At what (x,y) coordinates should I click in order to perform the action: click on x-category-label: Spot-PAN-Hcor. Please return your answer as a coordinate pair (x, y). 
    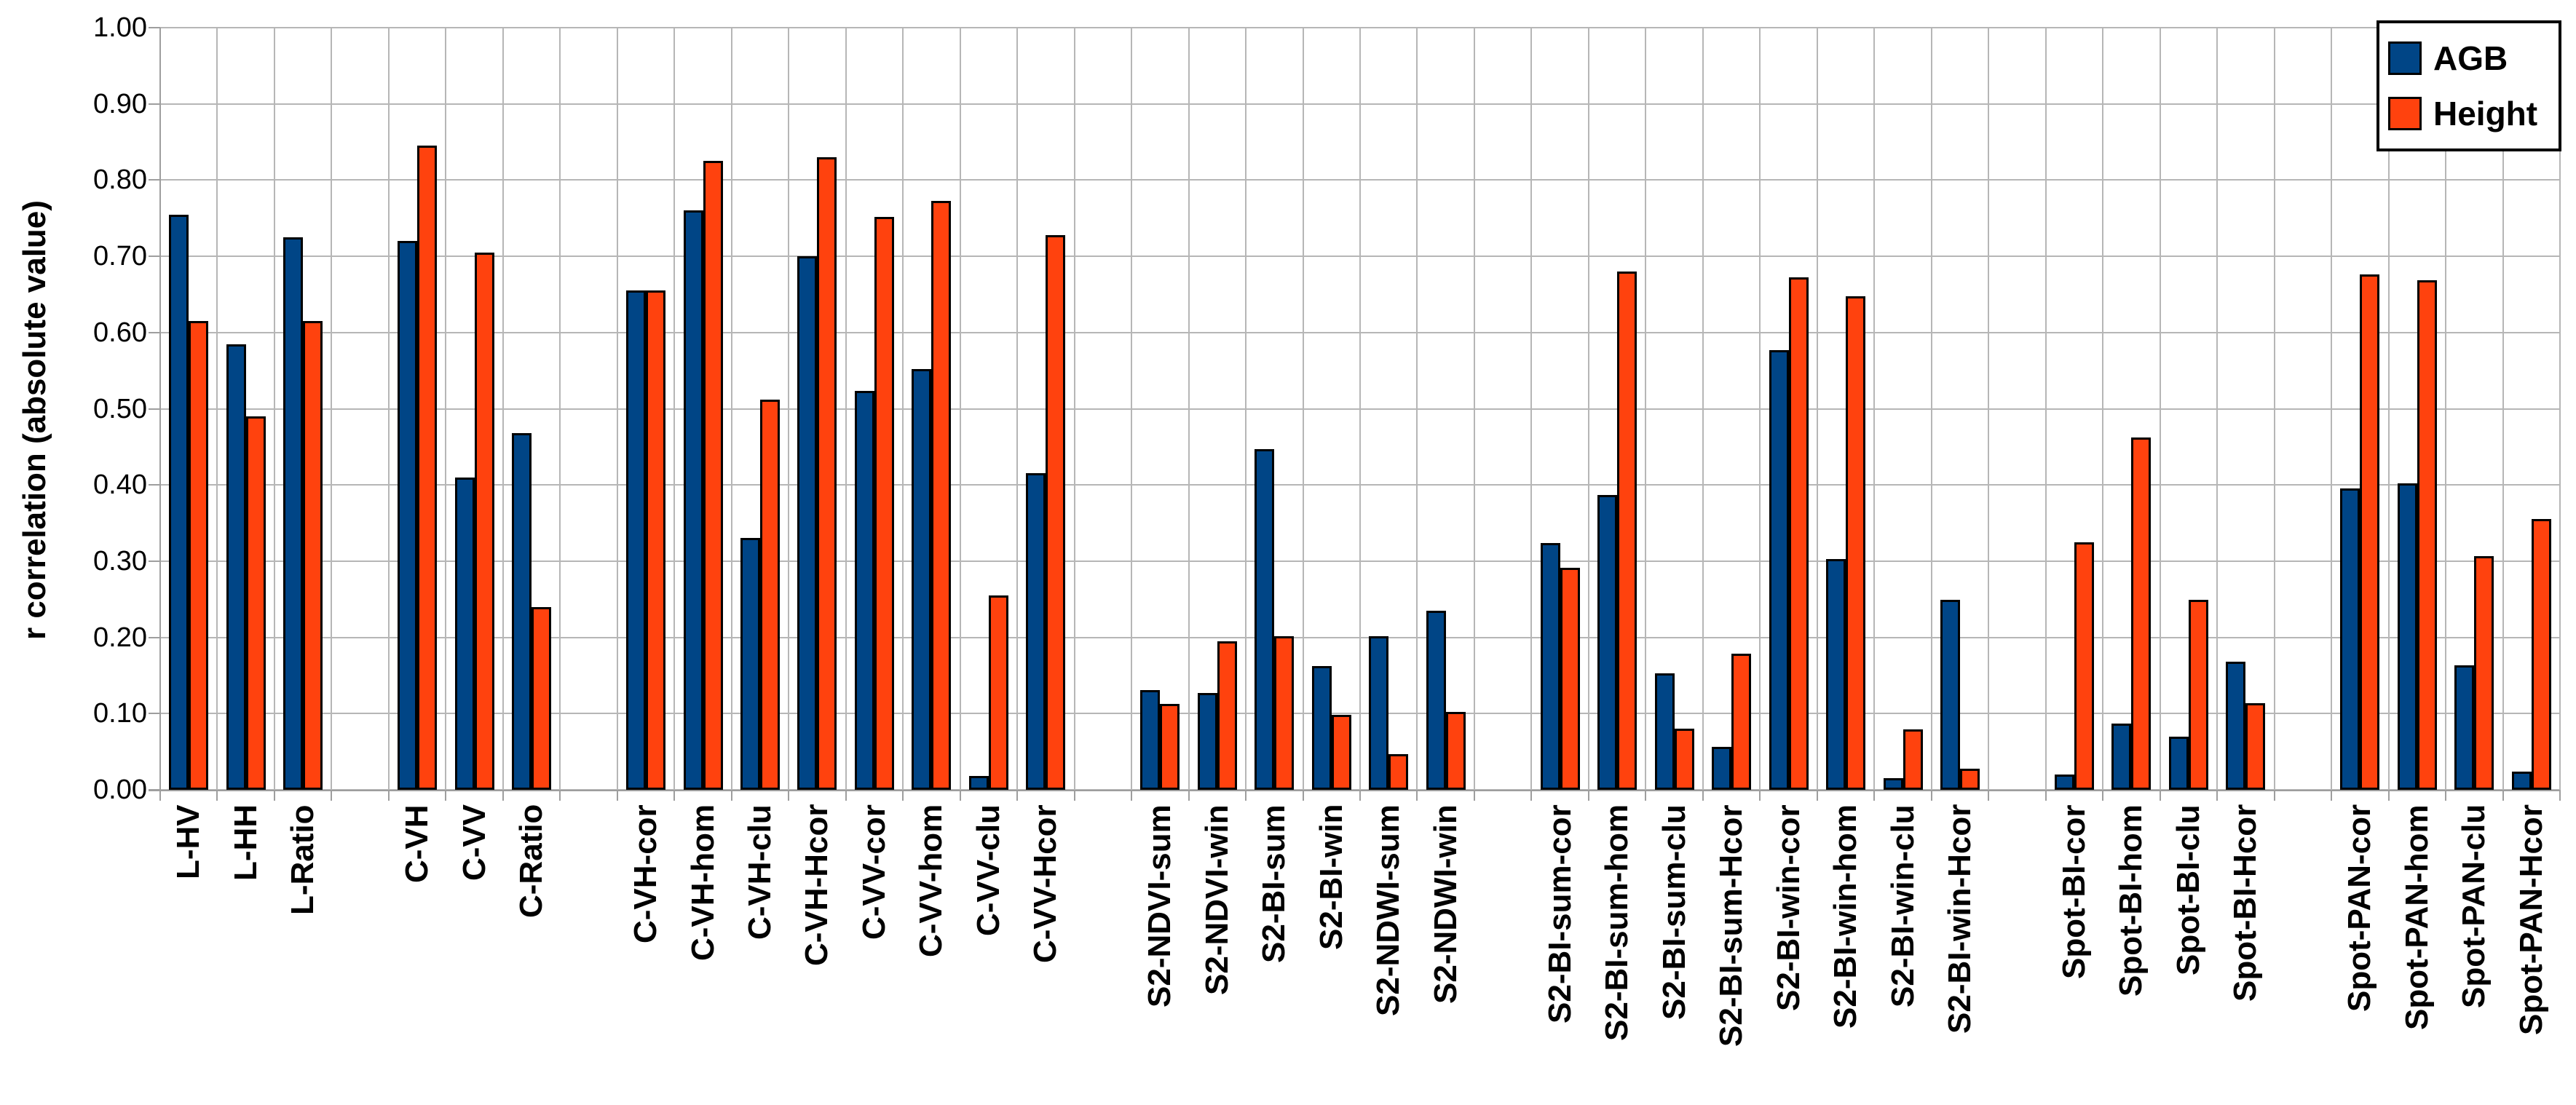
    Looking at the image, I should click on (2531, 920).